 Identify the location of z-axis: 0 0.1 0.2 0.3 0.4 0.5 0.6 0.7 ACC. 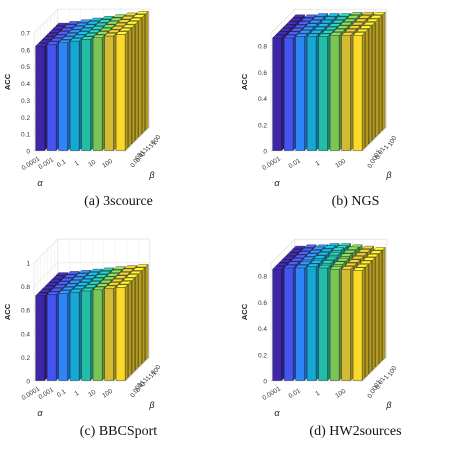
(16, 93).